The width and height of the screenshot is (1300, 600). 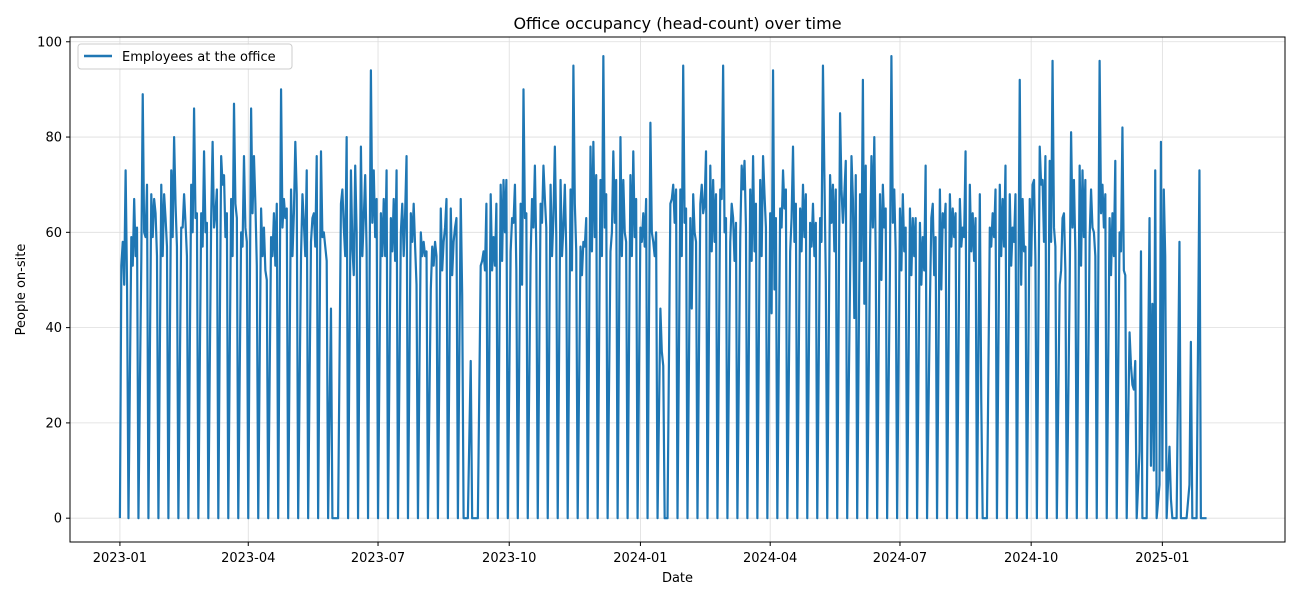 What do you see at coordinates (378, 558) in the screenshot?
I see `x-tick-label: 2023-07` at bounding box center [378, 558].